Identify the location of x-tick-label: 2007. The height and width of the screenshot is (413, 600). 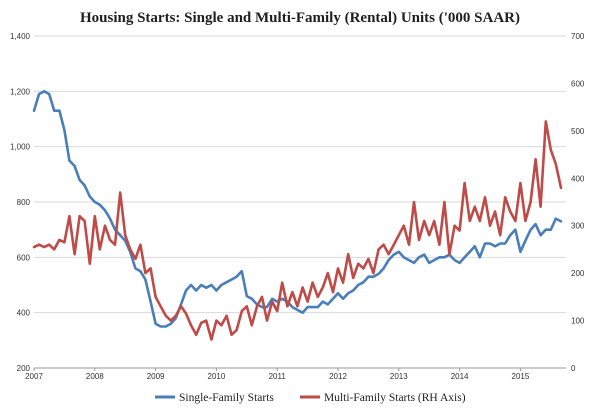
(34, 376).